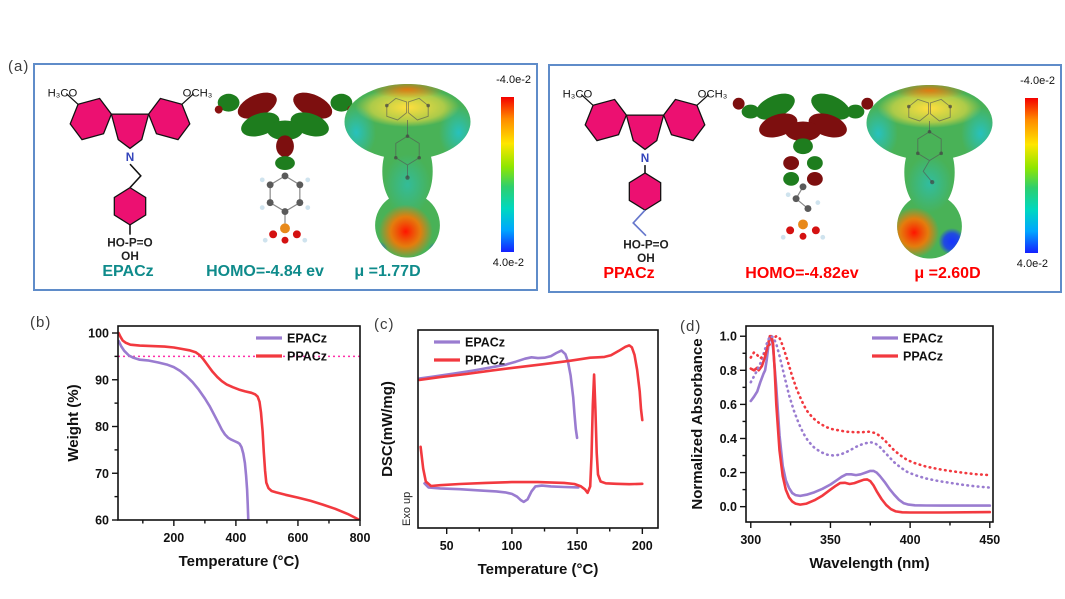 The width and height of the screenshot is (1065, 599). Describe the element at coordinates (629, 273) in the screenshot. I see `ppacz-name-label: PPACz` at that location.